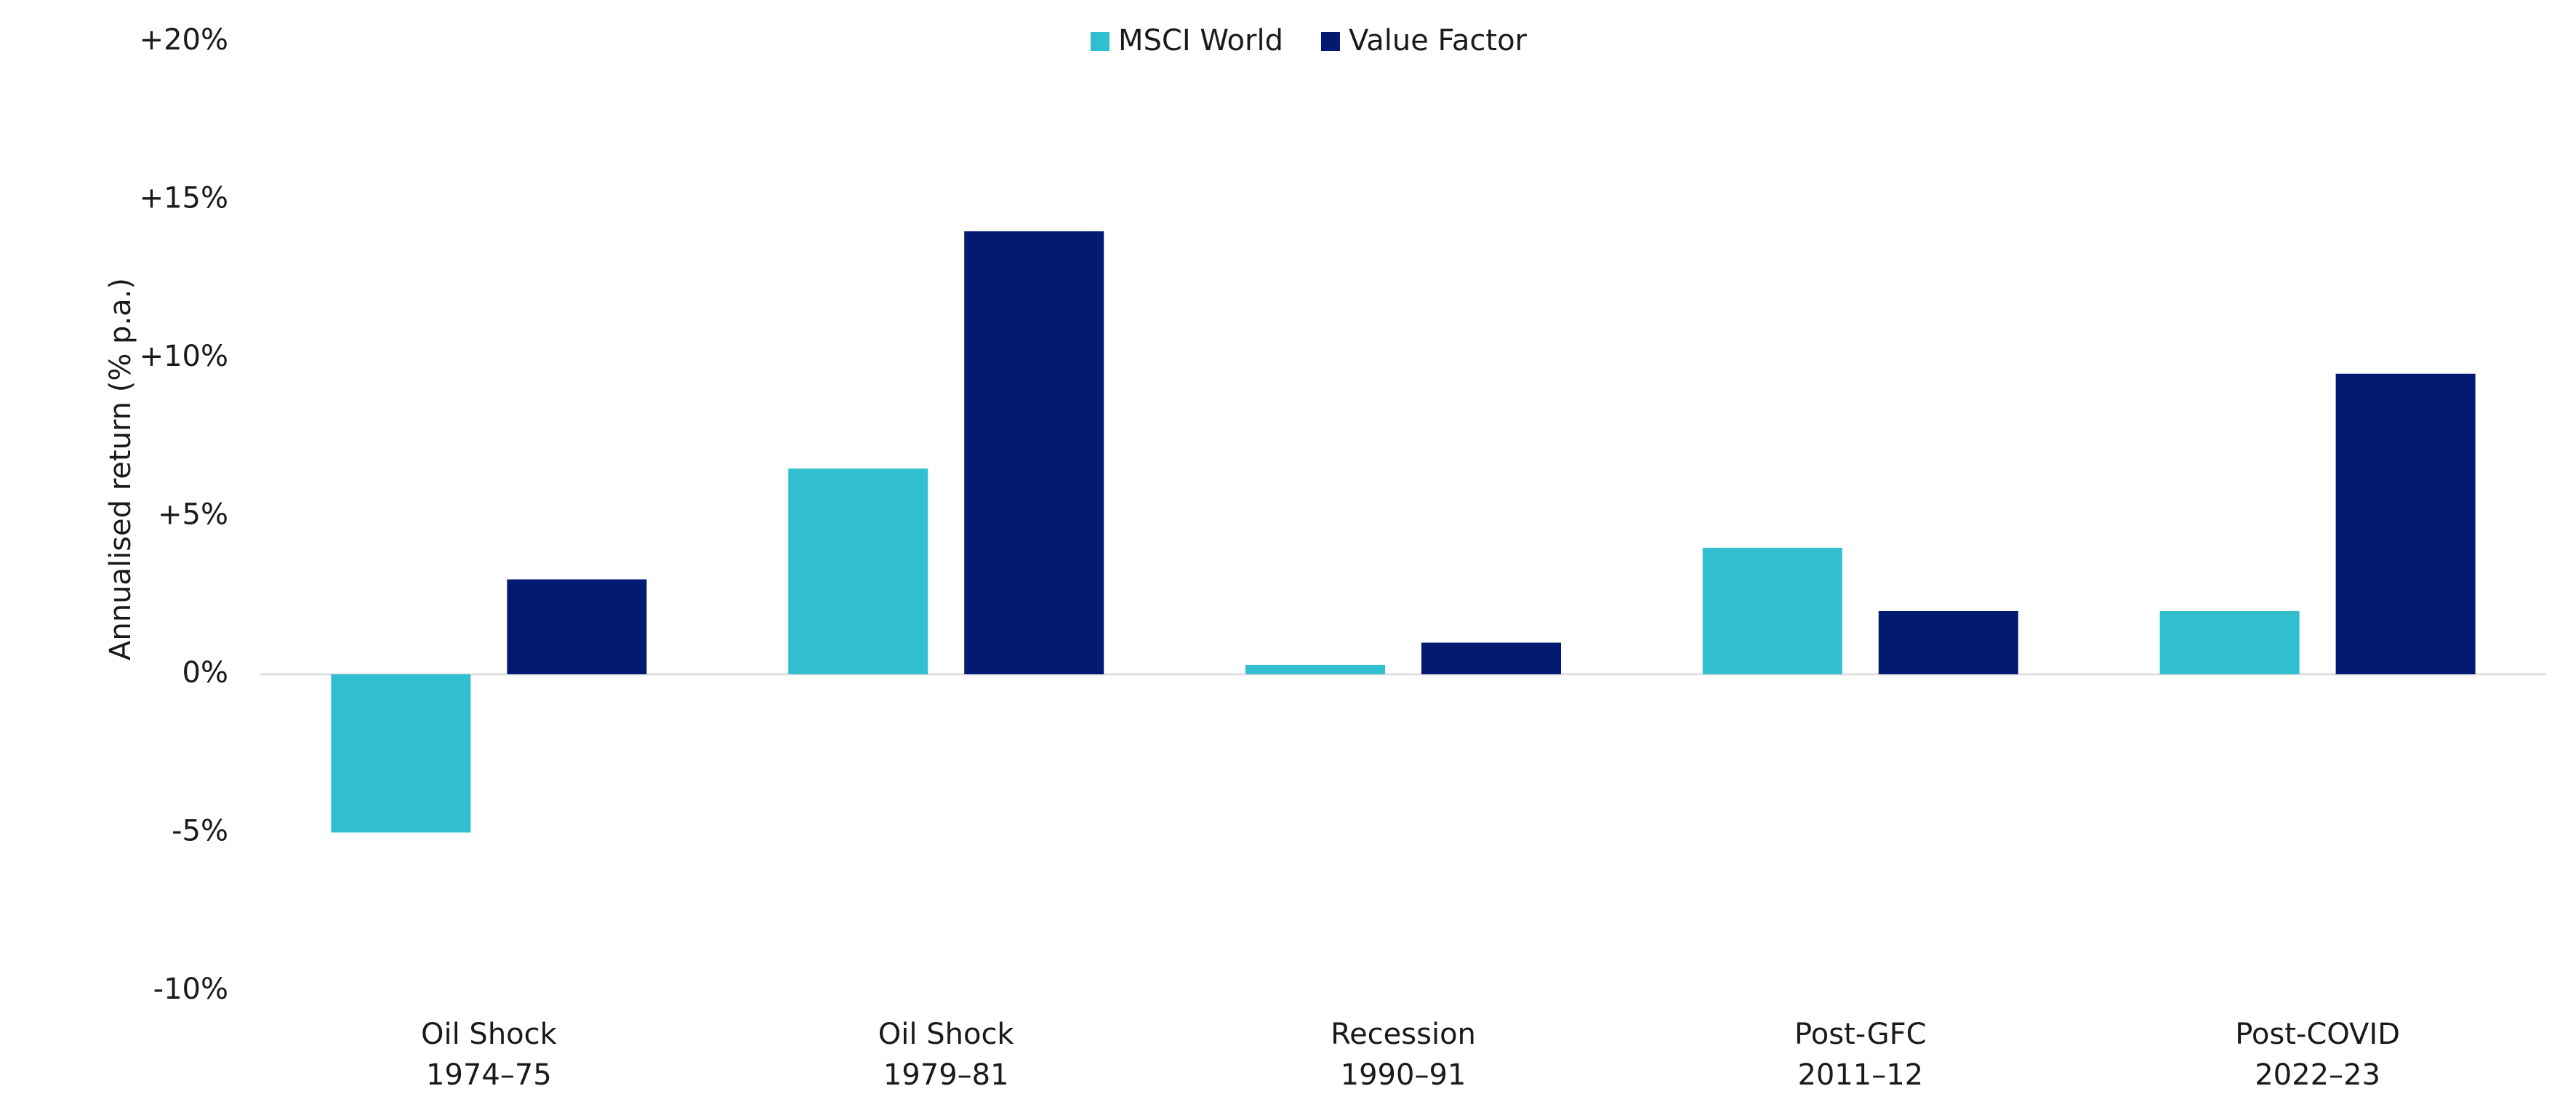  Describe the element at coordinates (946, 1075) in the screenshot. I see `x-tick-label: 1979–81` at that location.